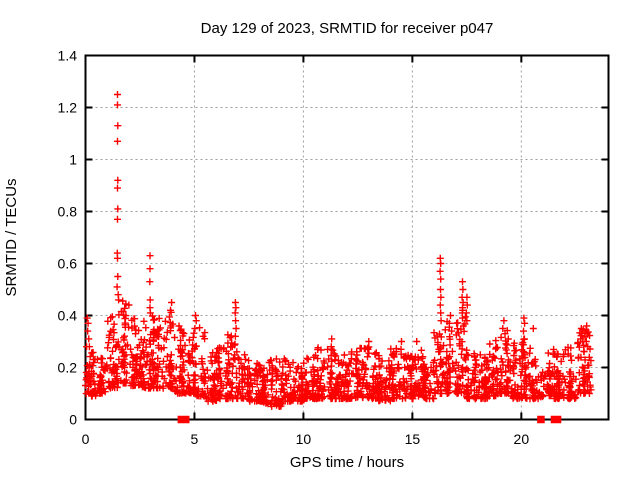 The height and width of the screenshot is (480, 640). I want to click on y-axis-tick-labels: 0 0.2 0.4 0.6 0.8 1 1.2 1.4, so click(68, 237).